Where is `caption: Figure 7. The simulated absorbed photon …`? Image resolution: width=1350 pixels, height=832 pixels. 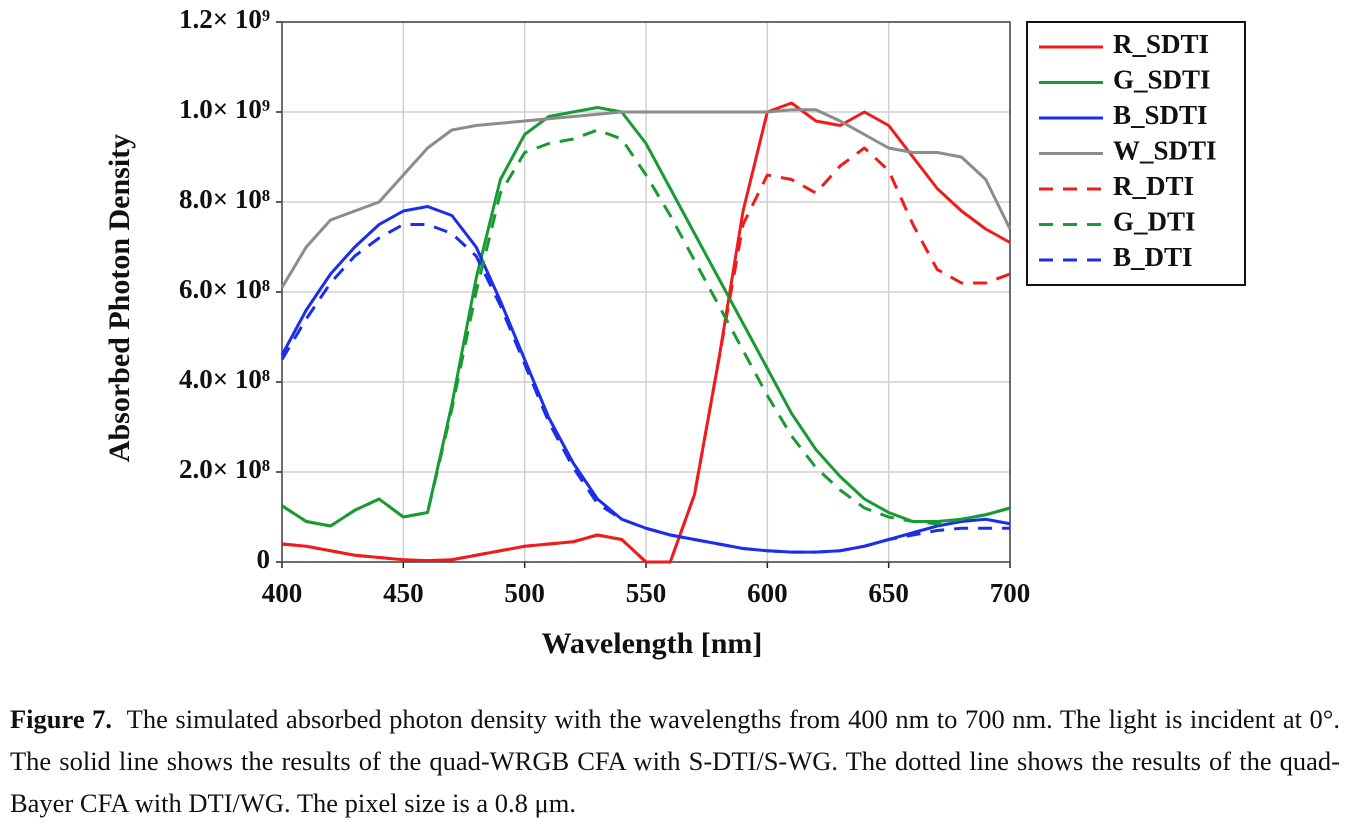
caption: Figure 7. The simulated absorbed photon … is located at coordinates (675, 761).